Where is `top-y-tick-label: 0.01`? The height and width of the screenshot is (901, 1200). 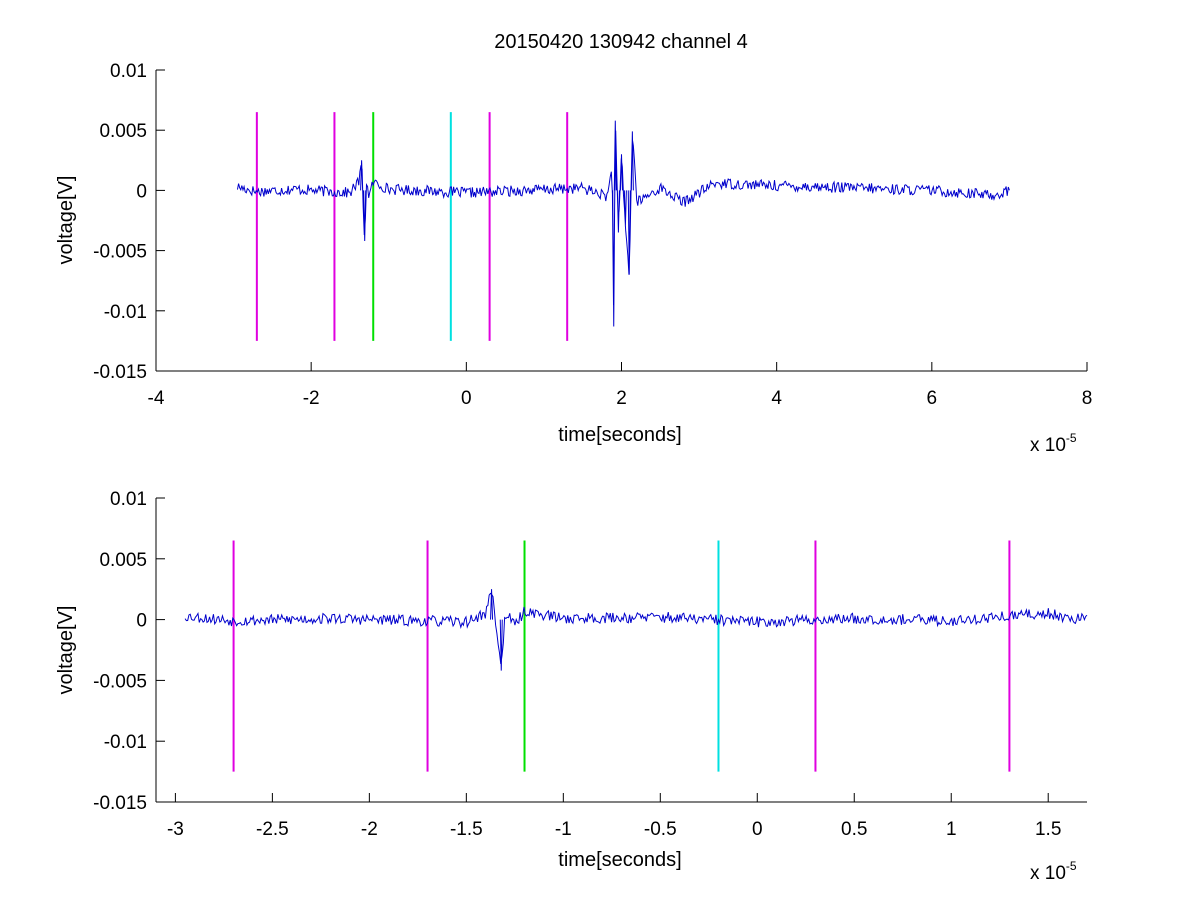
top-y-tick-label: 0.01 is located at coordinates (128, 71).